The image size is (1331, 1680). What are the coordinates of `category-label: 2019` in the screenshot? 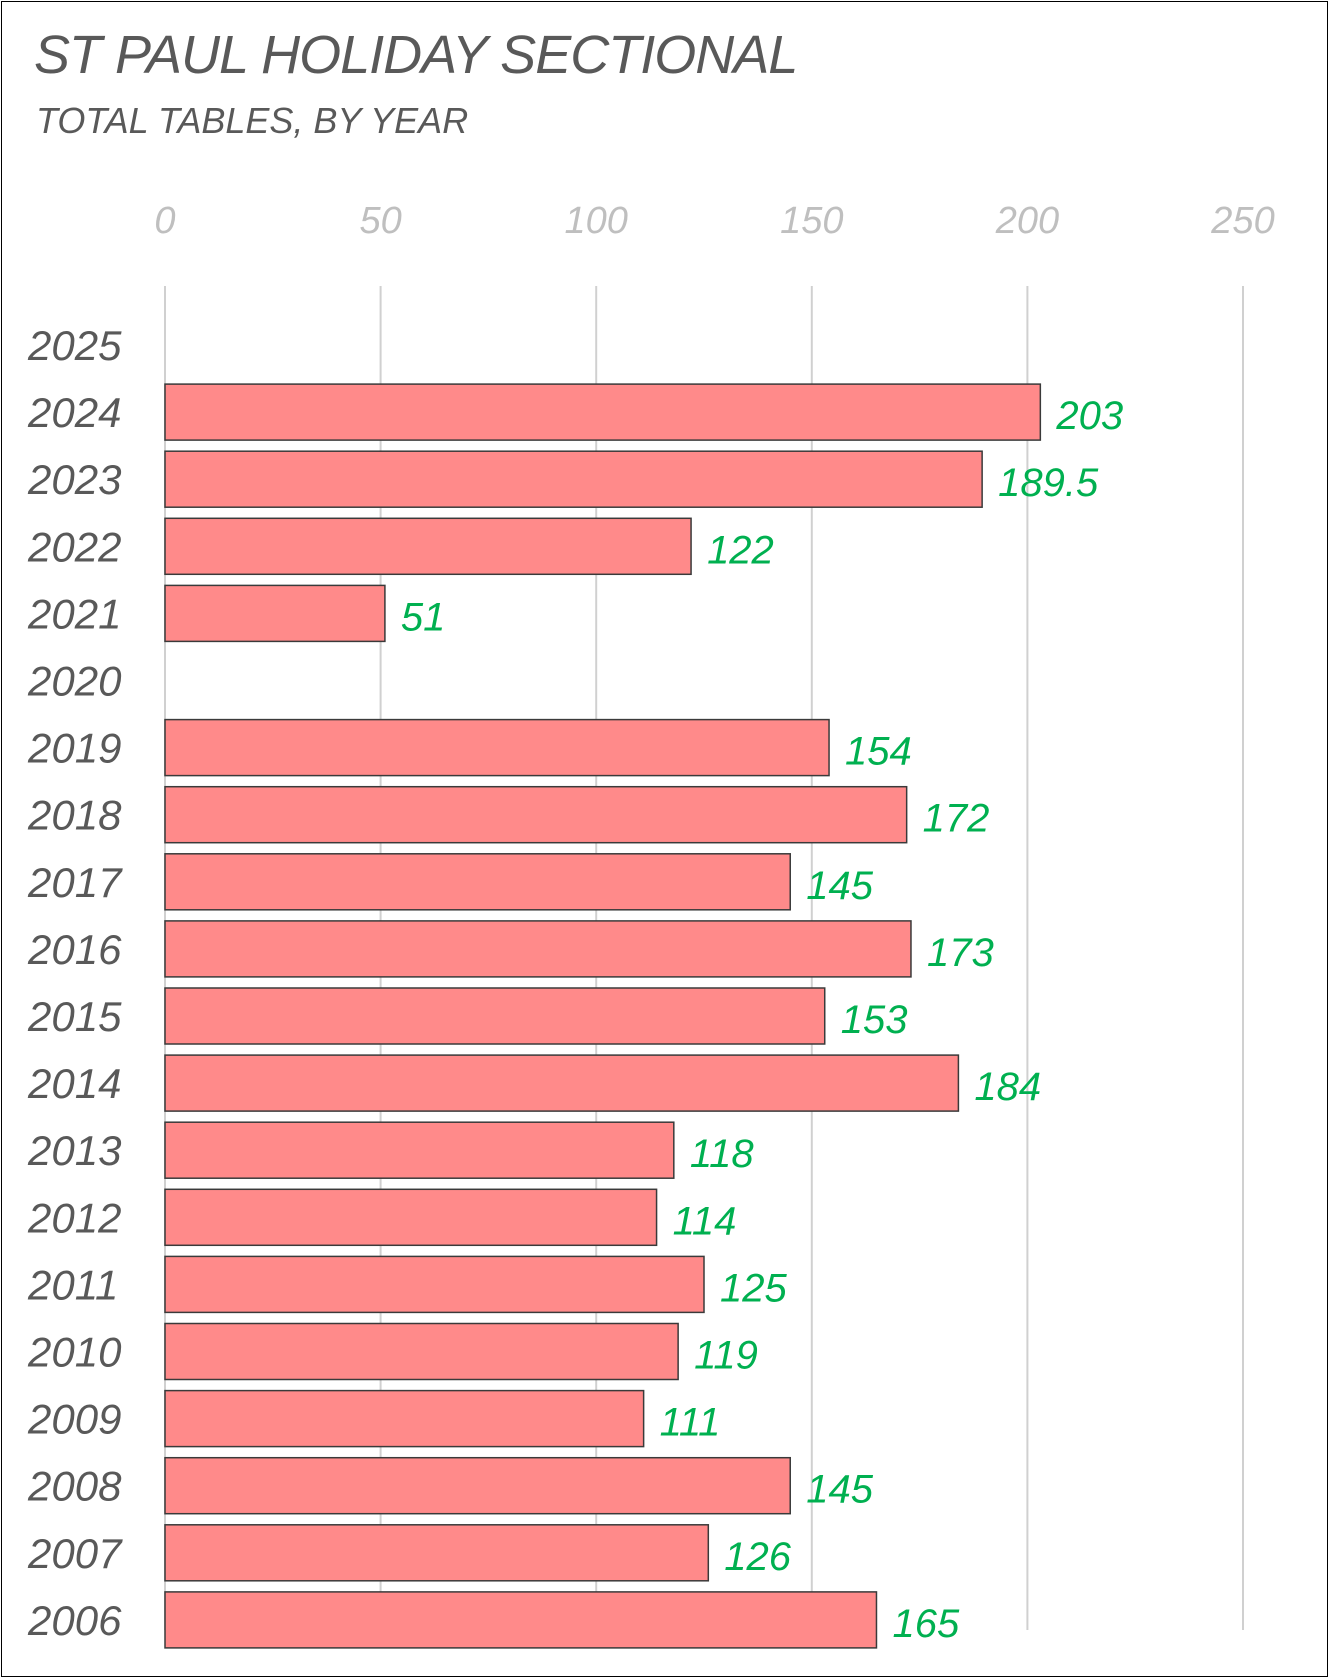 It's located at (74, 748).